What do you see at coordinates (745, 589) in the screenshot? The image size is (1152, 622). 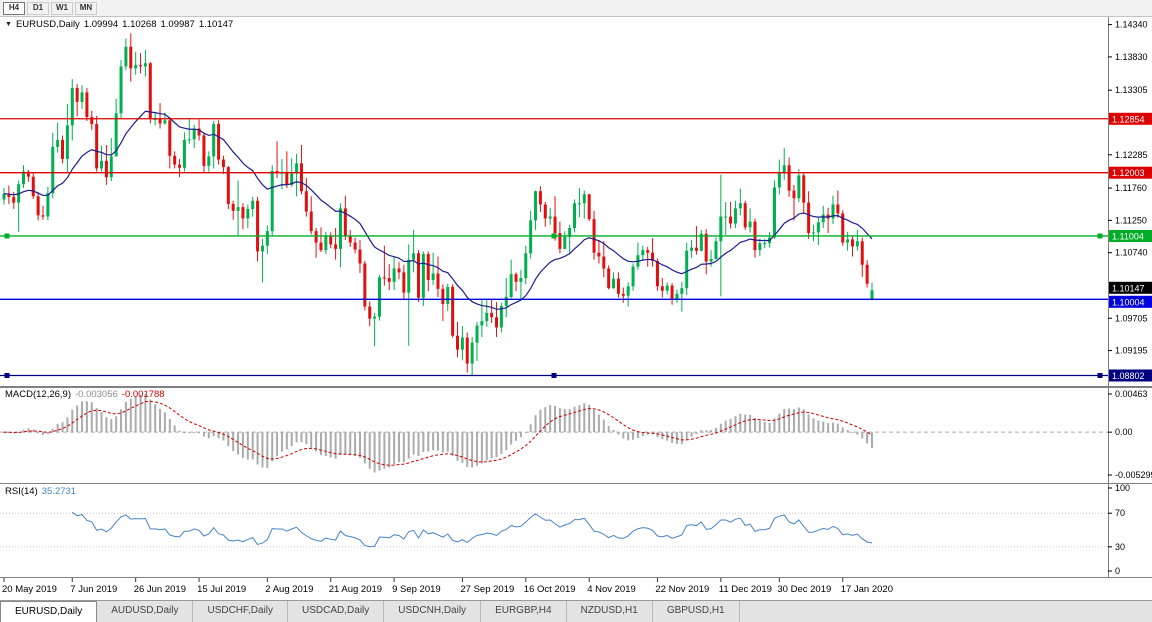 I see `svg-text: 11 Dec 2019` at bounding box center [745, 589].